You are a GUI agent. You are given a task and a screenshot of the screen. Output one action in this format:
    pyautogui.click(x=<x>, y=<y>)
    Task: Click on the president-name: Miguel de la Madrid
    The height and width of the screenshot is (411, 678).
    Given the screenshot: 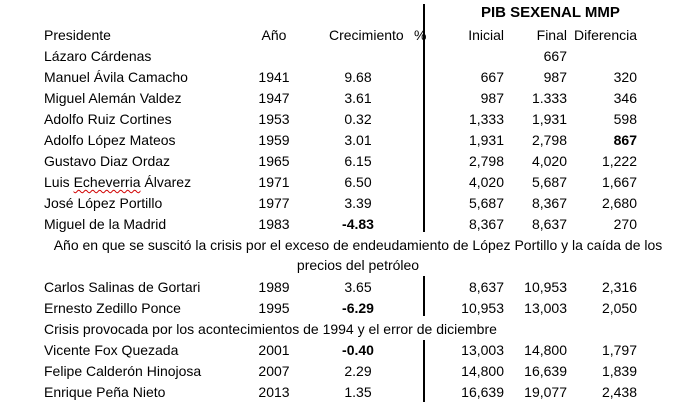 What is the action you would take?
    pyautogui.click(x=105, y=224)
    